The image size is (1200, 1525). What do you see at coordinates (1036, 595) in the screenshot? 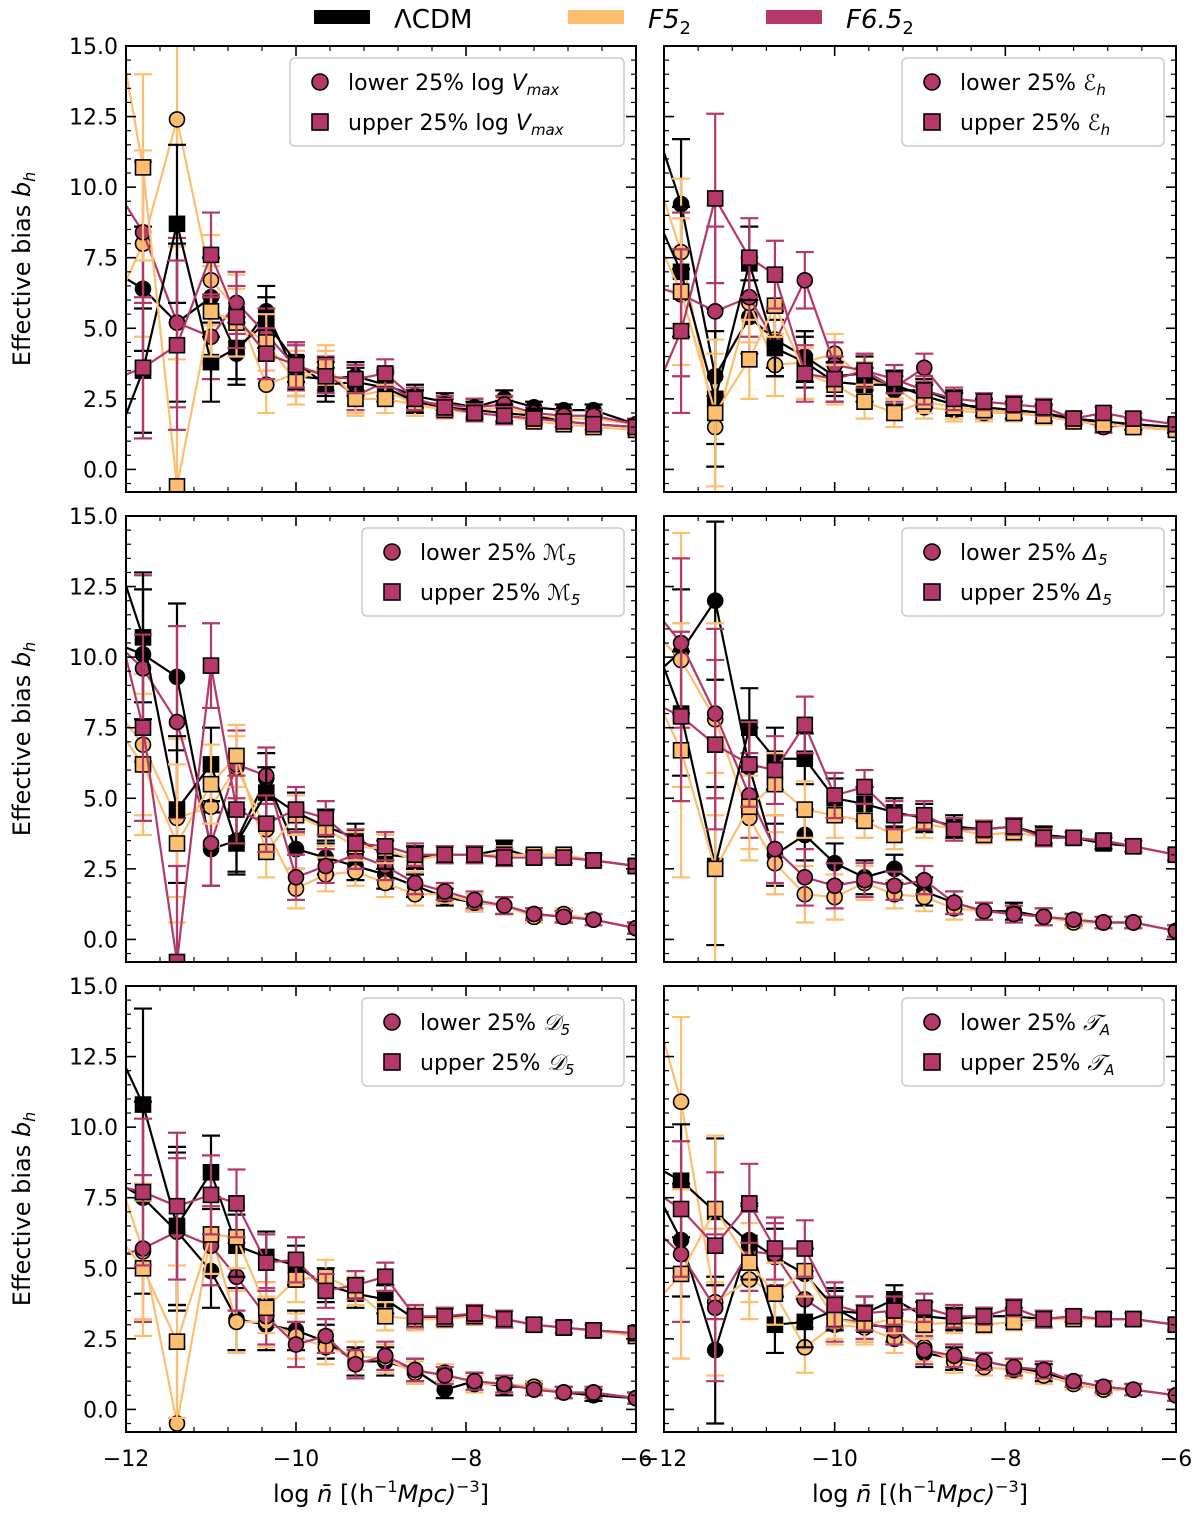
I see `legend-upper-label: upper 25% Δ5` at bounding box center [1036, 595].